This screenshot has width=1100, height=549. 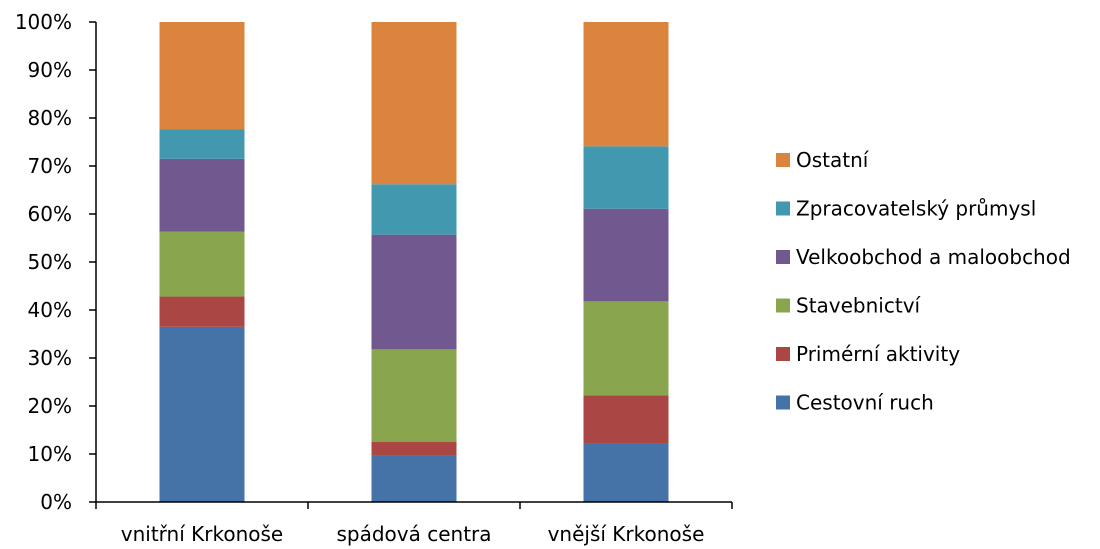 What do you see at coordinates (833, 160) in the screenshot?
I see `legend-label: Ostatní` at bounding box center [833, 160].